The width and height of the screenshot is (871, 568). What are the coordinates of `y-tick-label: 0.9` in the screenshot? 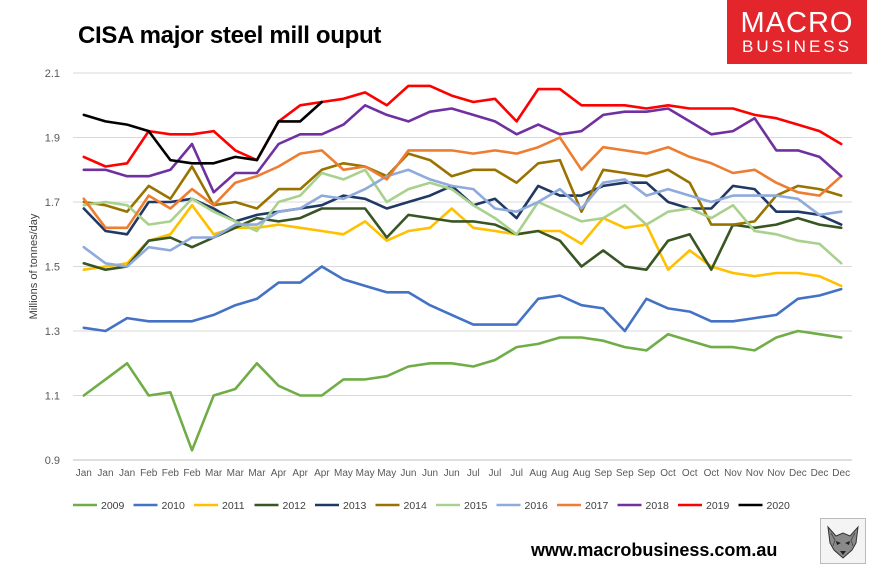 It's located at (52, 461).